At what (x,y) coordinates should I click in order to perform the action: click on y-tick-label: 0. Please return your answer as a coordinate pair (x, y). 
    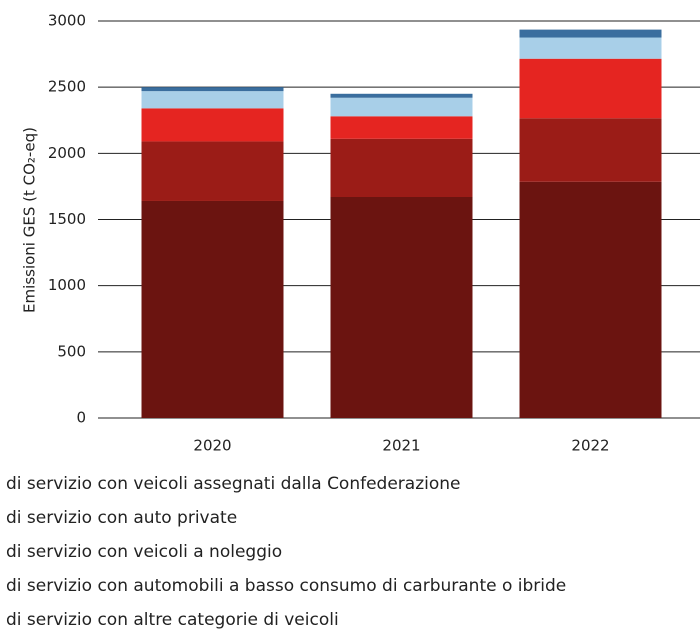
    Looking at the image, I should click on (81, 418).